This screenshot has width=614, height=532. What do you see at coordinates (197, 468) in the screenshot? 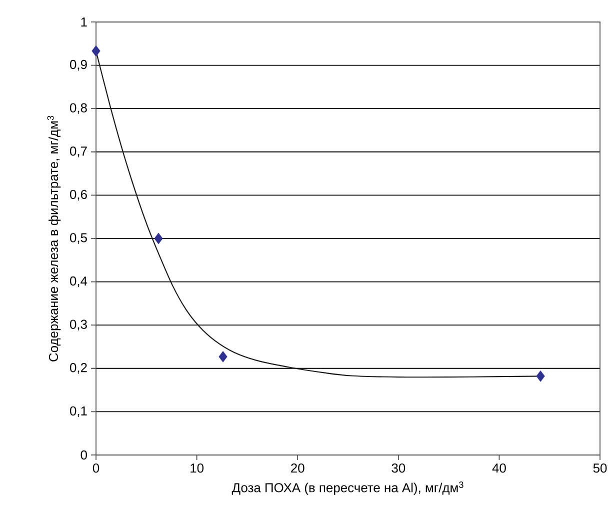
I see `x-tick-label: 10` at bounding box center [197, 468].